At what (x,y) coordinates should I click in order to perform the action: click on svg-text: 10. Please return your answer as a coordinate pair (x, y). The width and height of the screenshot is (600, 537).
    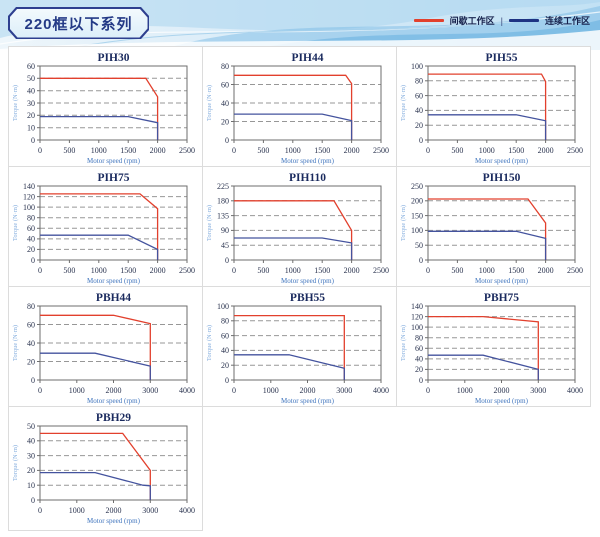
    Looking at the image, I should click on (31, 128).